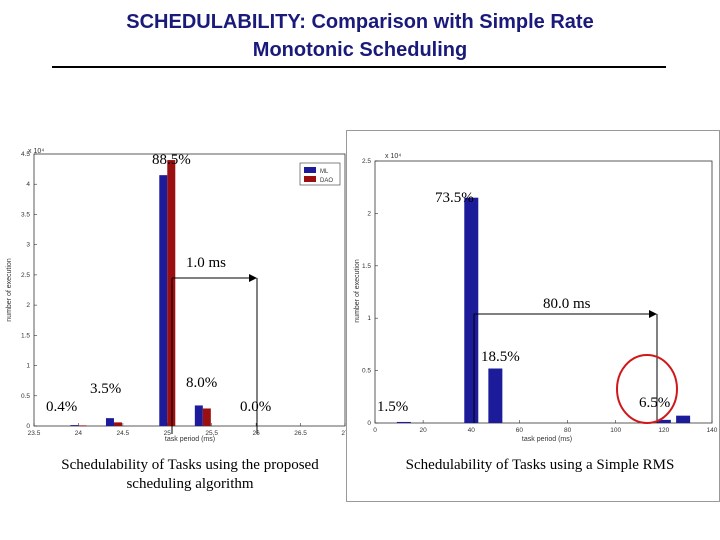  What do you see at coordinates (28, 184) in the screenshot?
I see `y-tick-label: 4` at bounding box center [28, 184].